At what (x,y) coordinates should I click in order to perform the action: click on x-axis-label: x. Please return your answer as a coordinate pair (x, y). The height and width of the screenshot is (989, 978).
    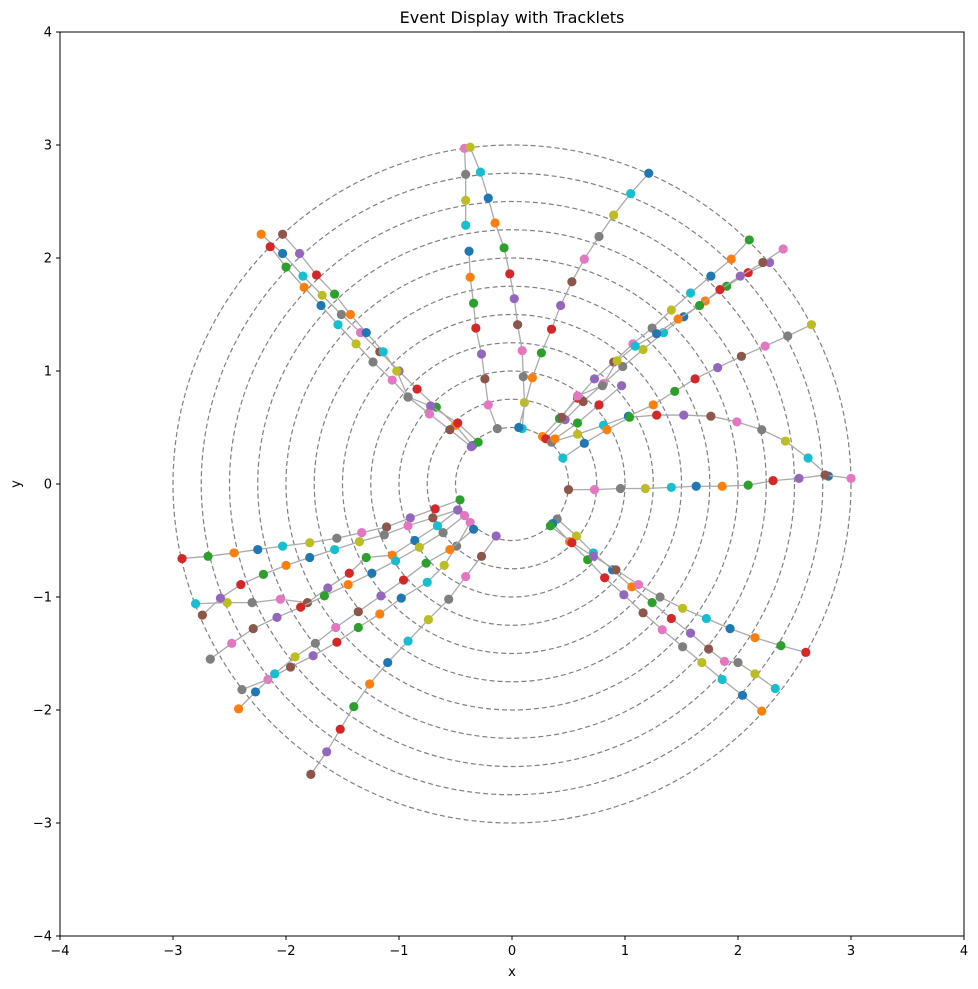
    Looking at the image, I should click on (512, 972).